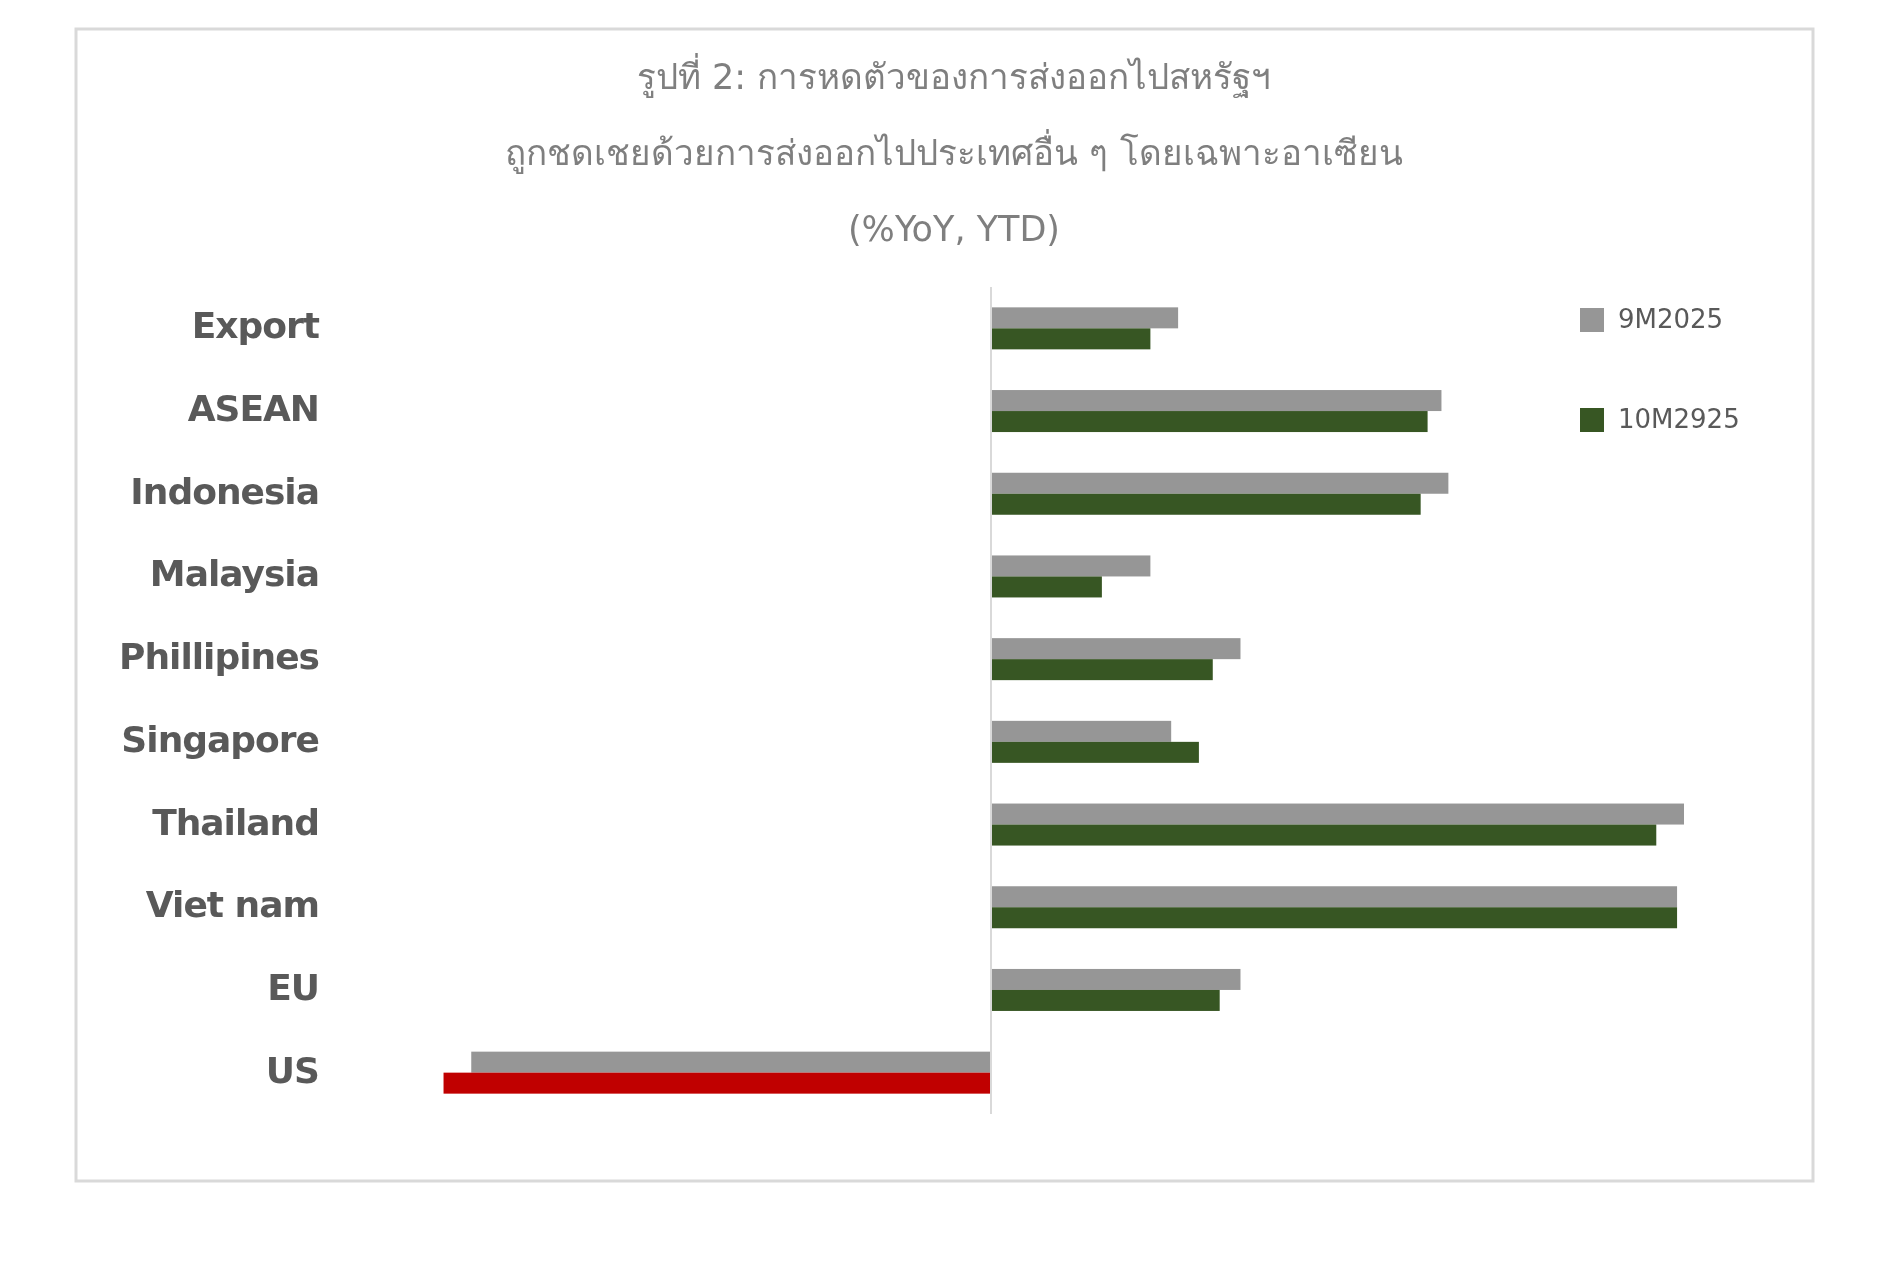  What do you see at coordinates (954, 229) in the screenshot?
I see `chart-subtitle: (%YoY, YTD)` at bounding box center [954, 229].